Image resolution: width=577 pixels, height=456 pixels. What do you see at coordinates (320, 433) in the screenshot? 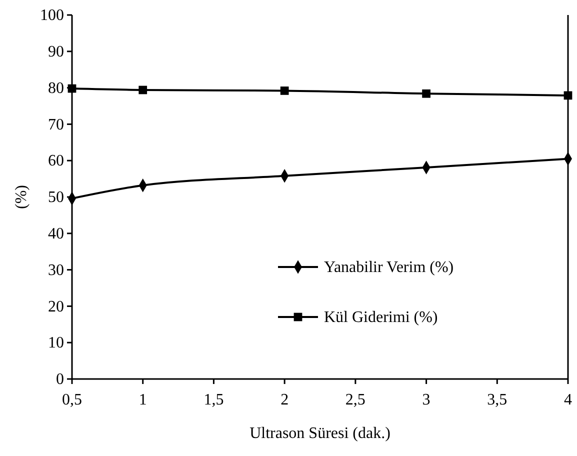
I see `x-axis-title: Ultrason Süresi (dak.)` at bounding box center [320, 433].